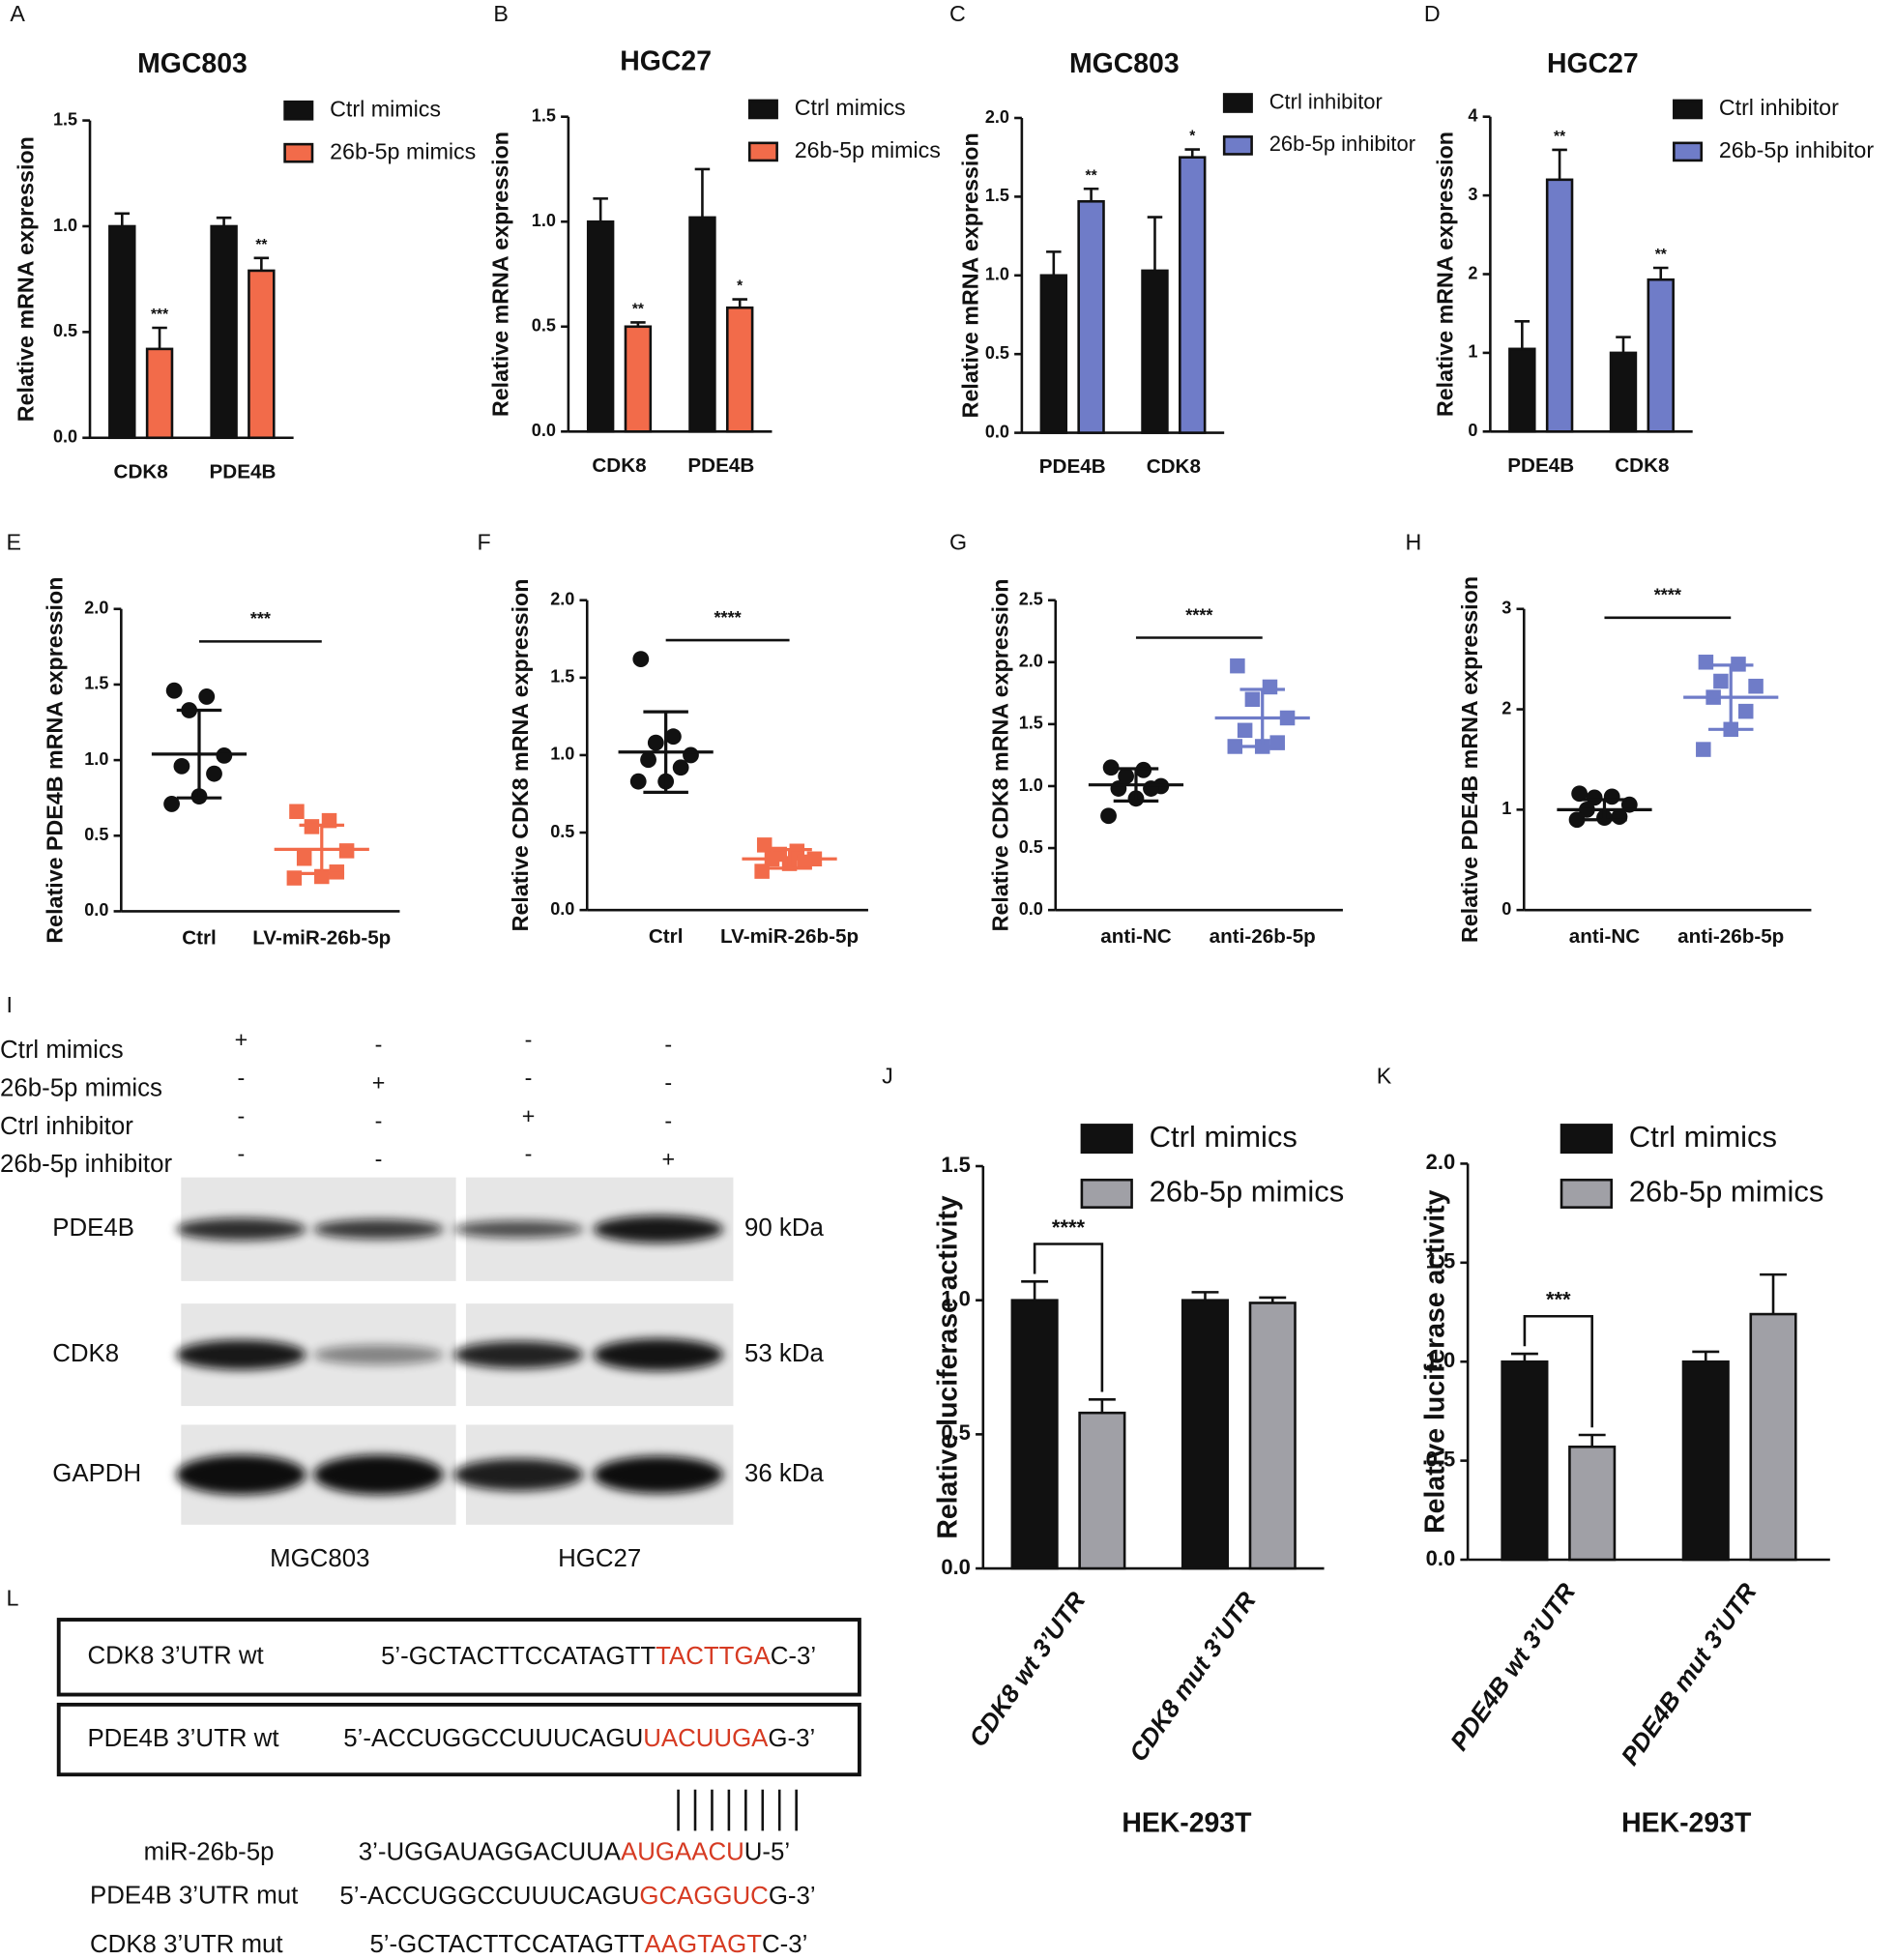 Image resolution: width=1895 pixels, height=1960 pixels. What do you see at coordinates (1263, 936) in the screenshot?
I see `x-tick-label: anti-26b-5p` at bounding box center [1263, 936].